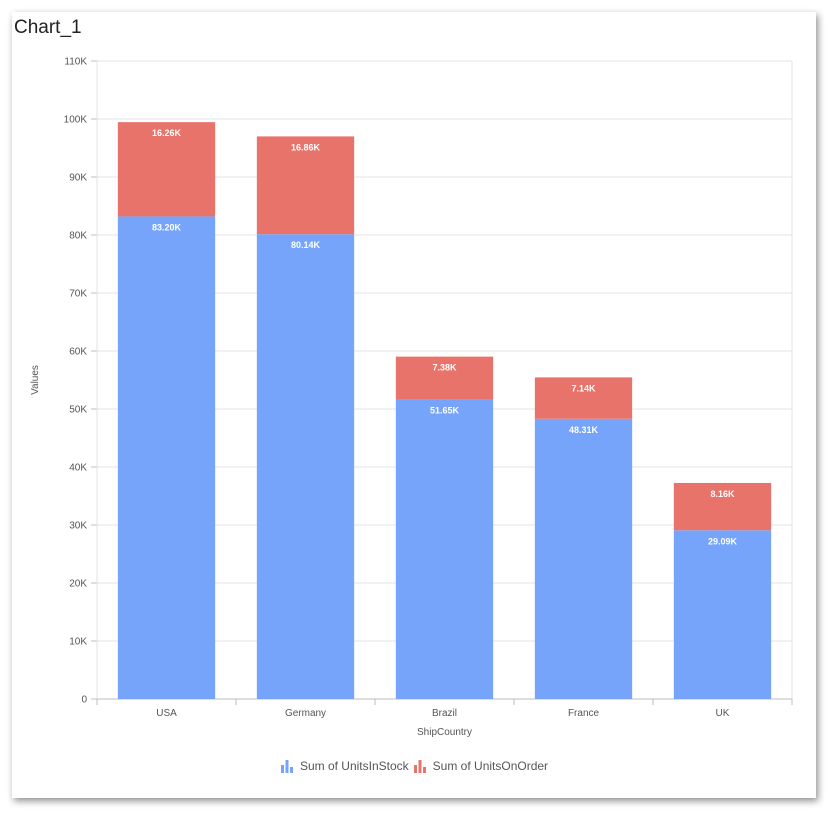 This screenshot has height=818, width=836. I want to click on data-label: 16.86K, so click(306, 147).